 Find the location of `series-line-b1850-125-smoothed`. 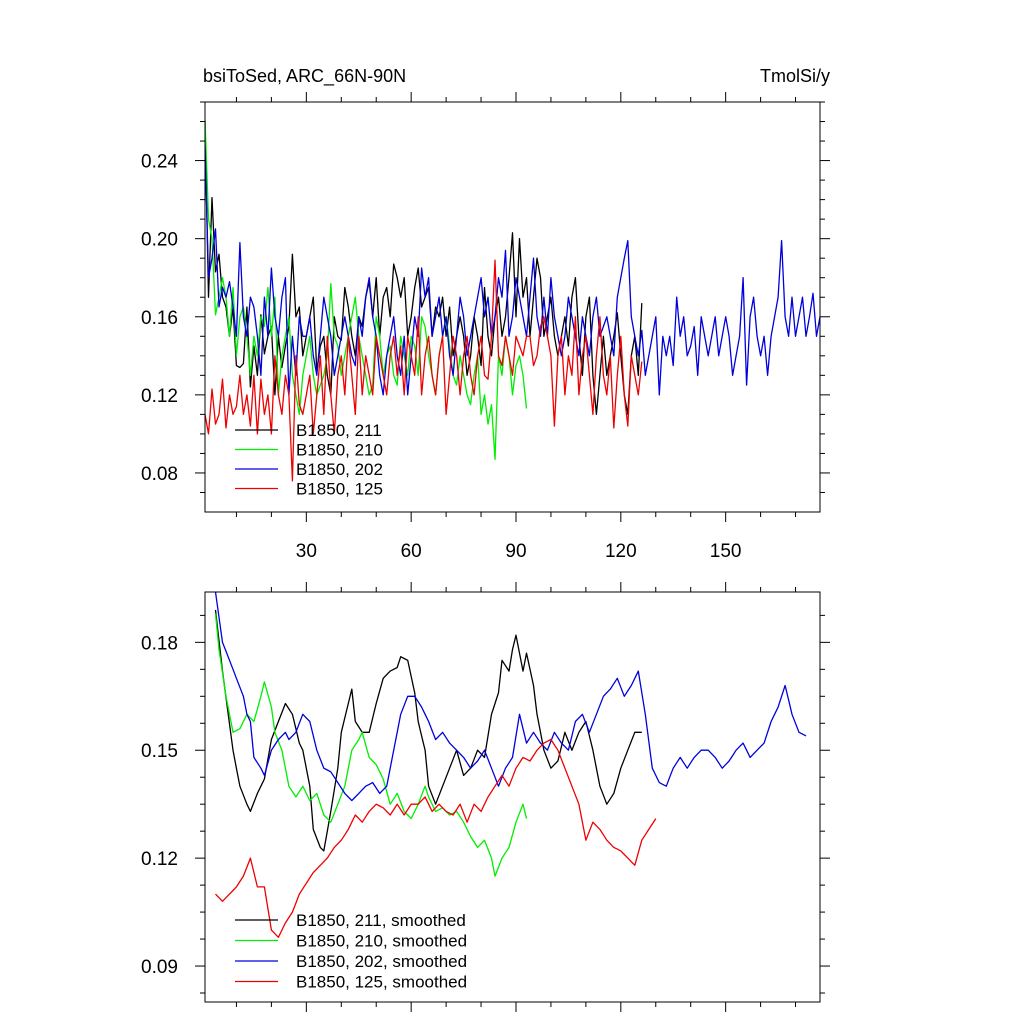

series-line-b1850-125-smoothed is located at coordinates (436, 838).